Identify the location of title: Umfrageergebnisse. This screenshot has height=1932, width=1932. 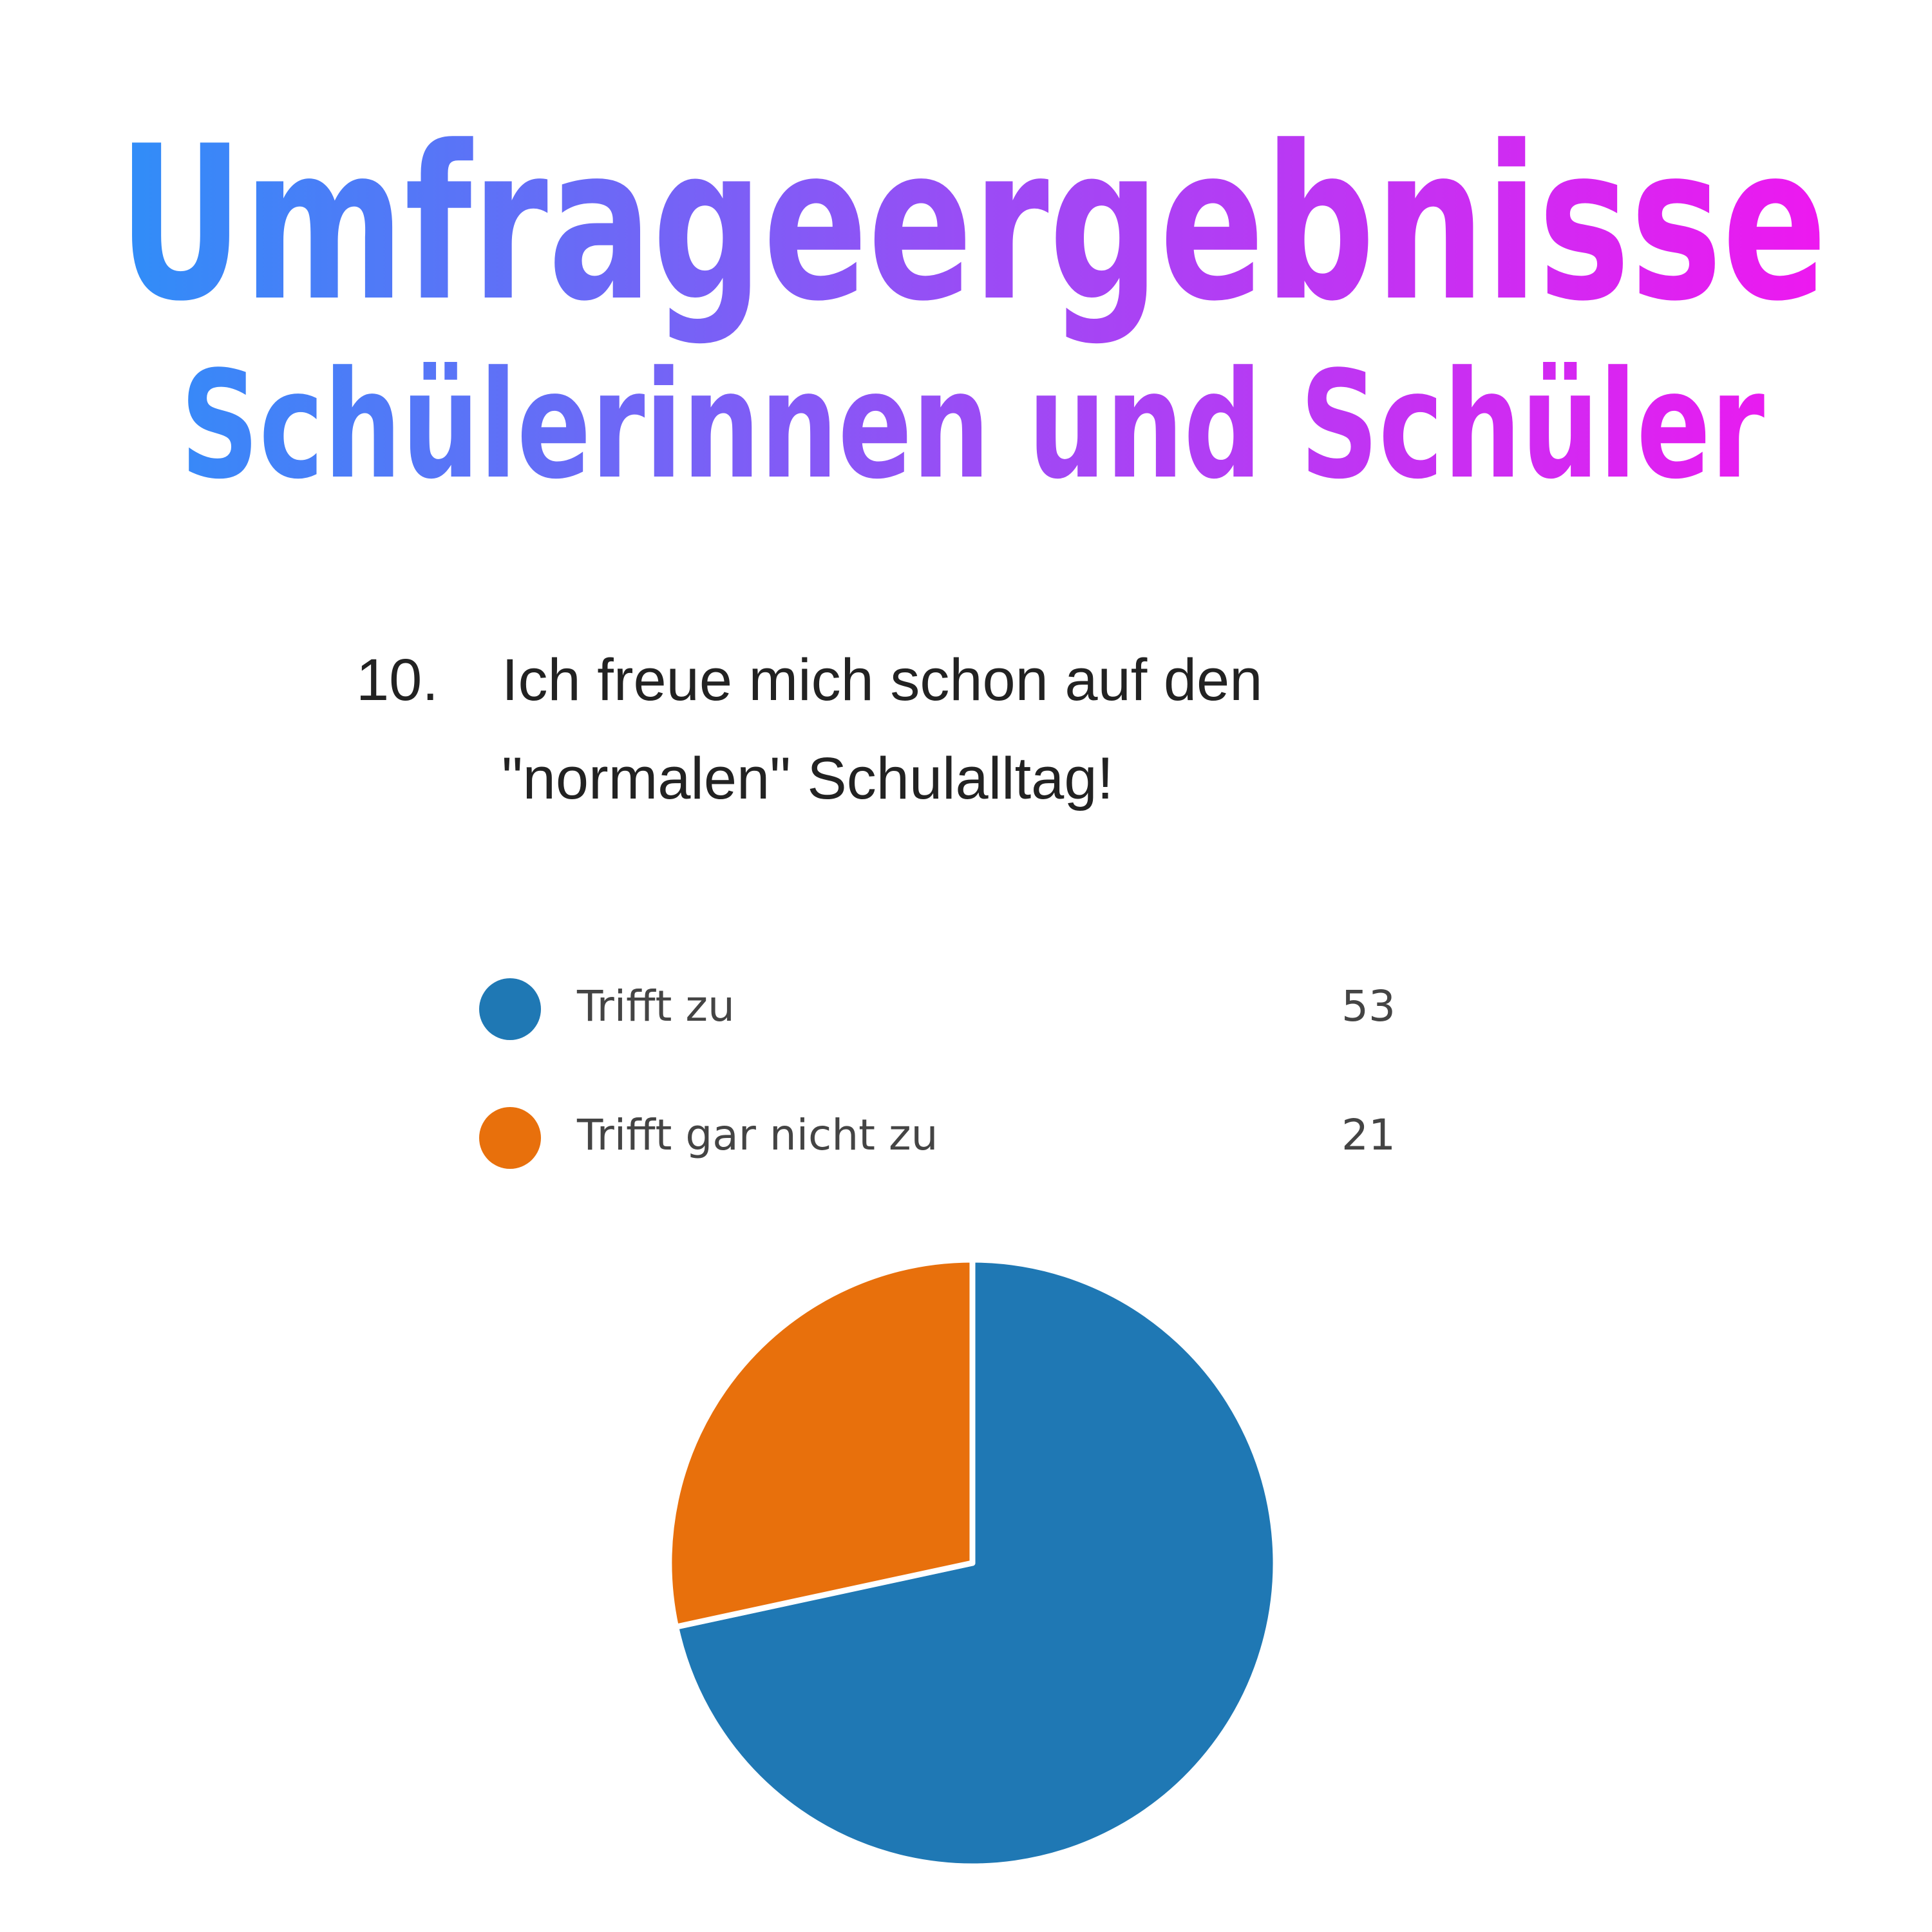
(973, 224).